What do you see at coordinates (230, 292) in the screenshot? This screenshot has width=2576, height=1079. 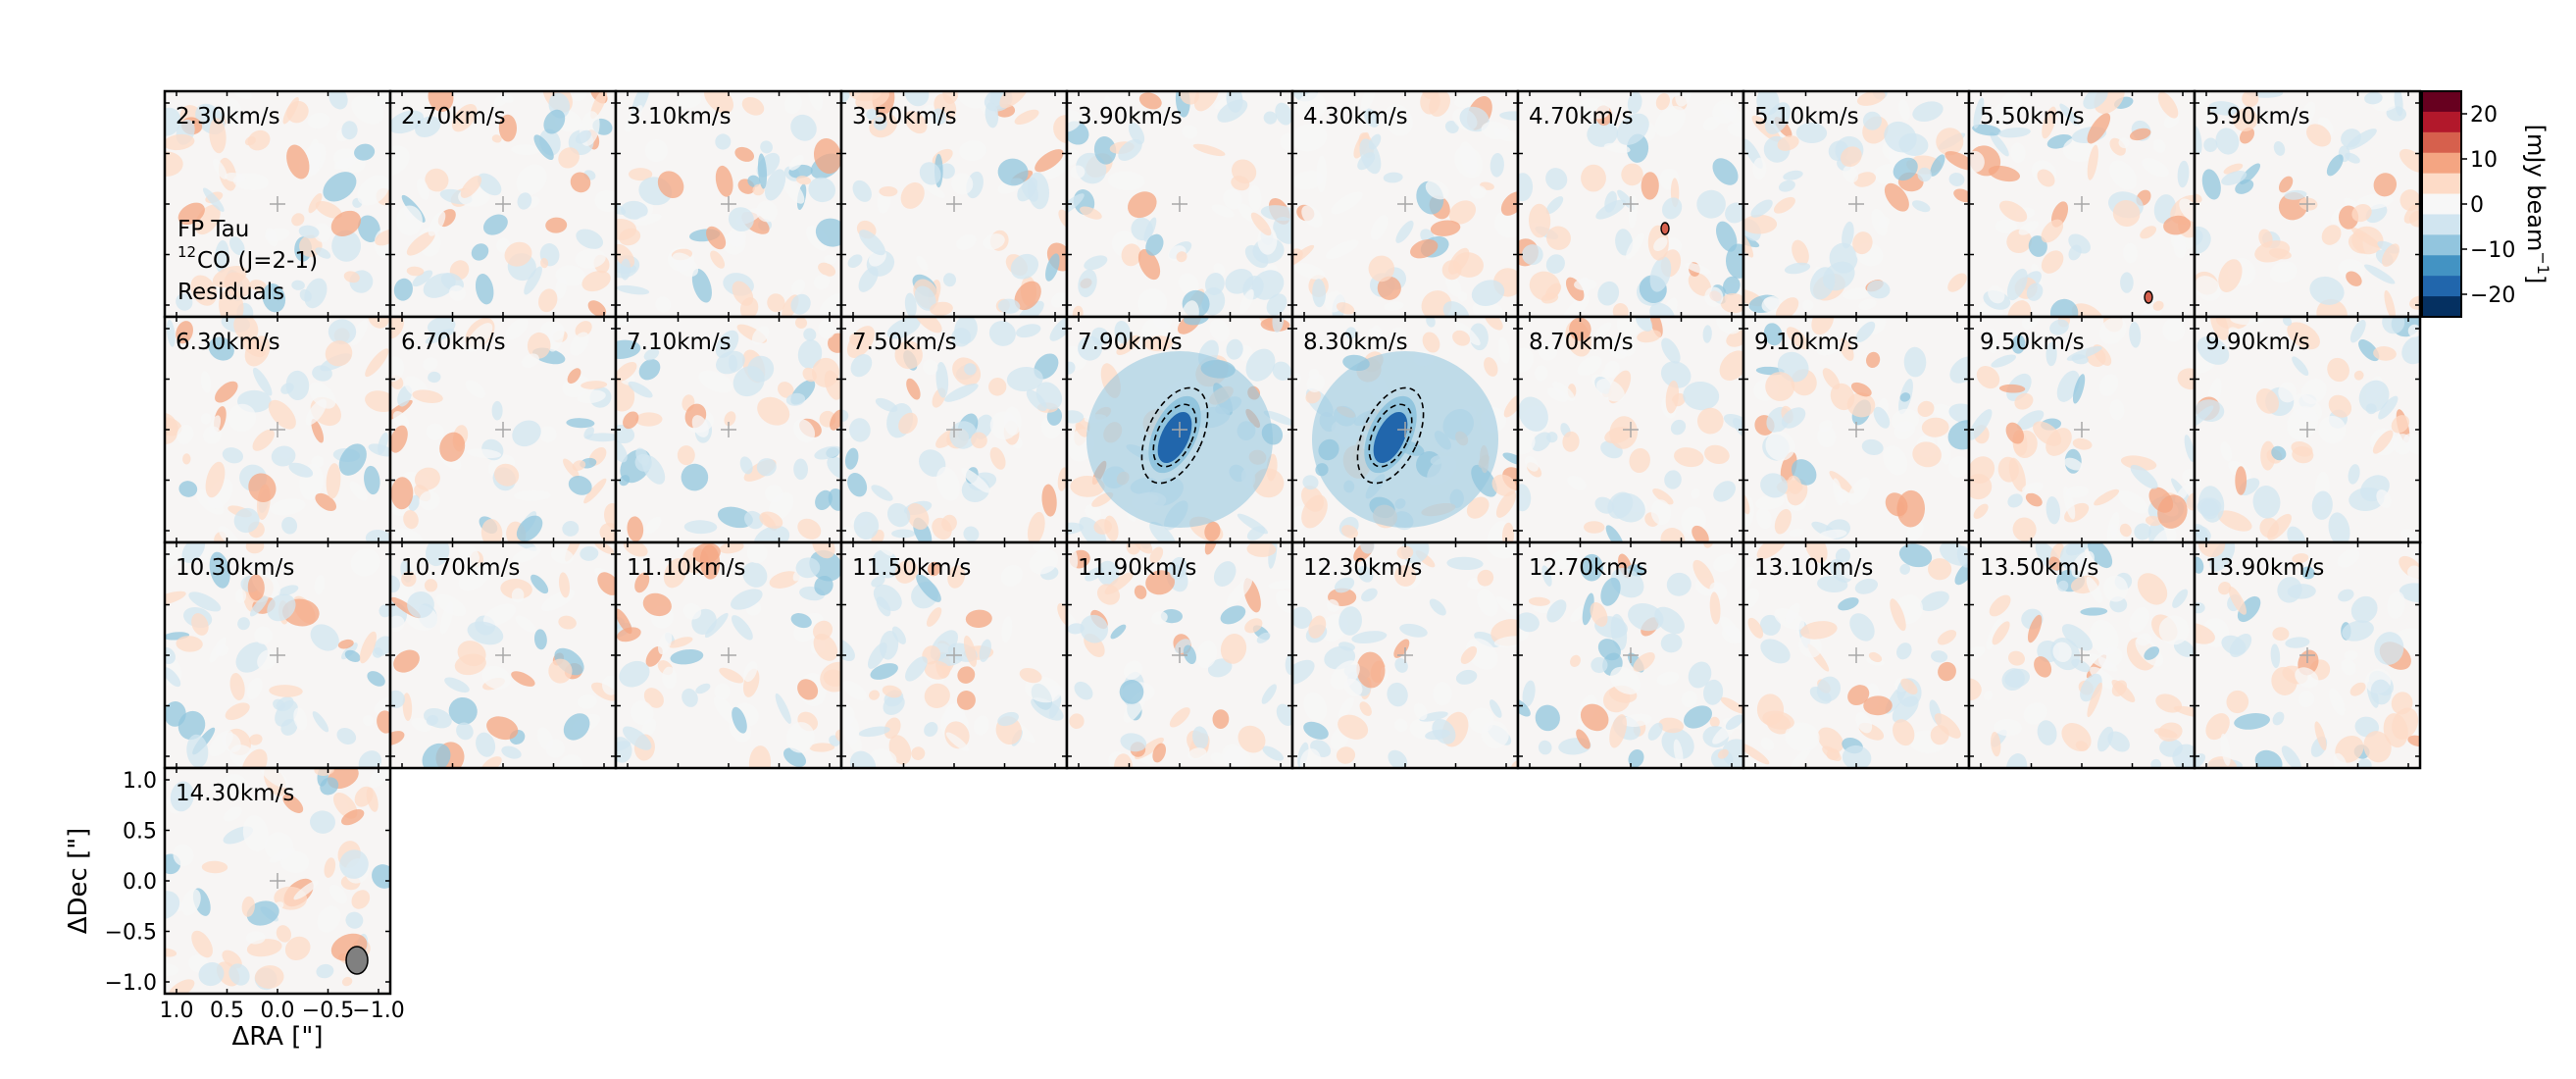 I see `residuals-label: Residuals` at bounding box center [230, 292].